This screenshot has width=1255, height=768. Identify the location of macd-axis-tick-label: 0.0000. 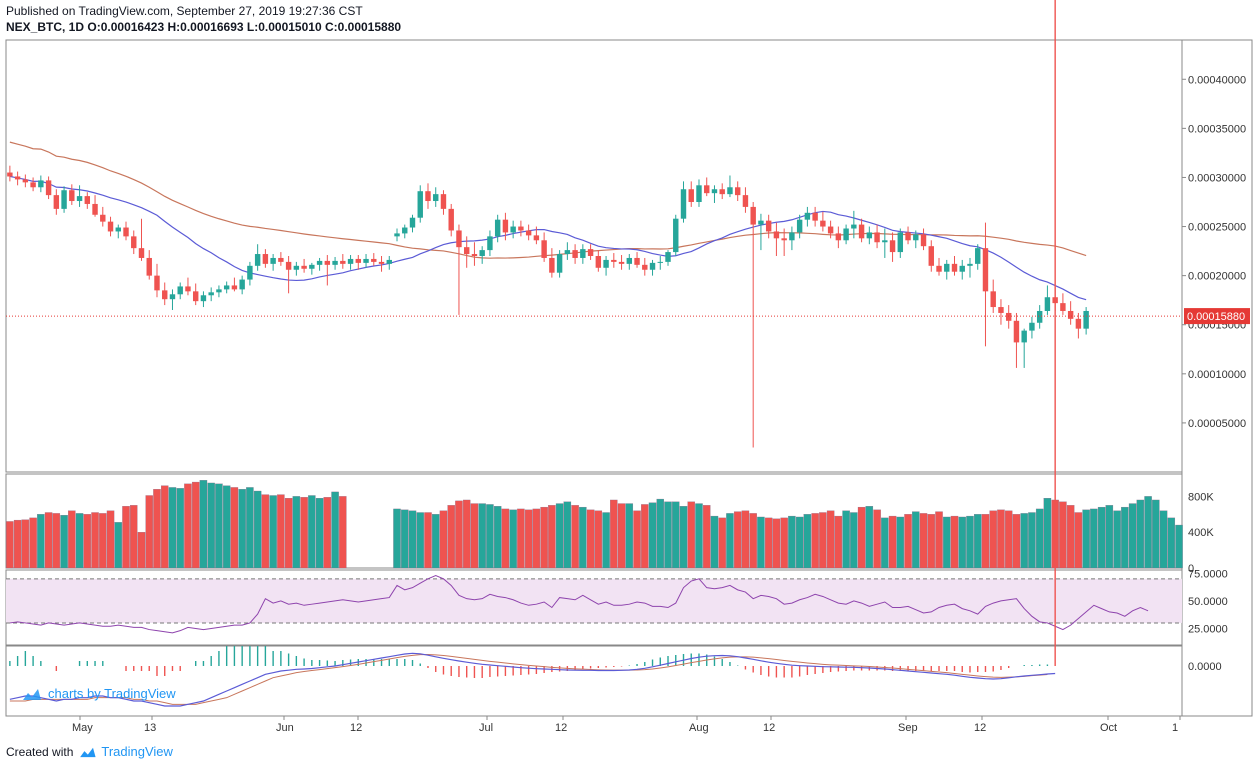
(1205, 667).